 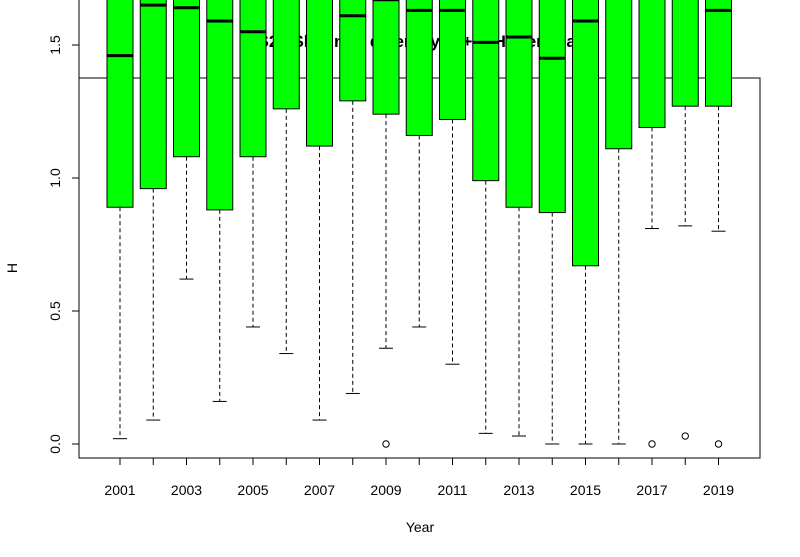 What do you see at coordinates (12, 268) in the screenshot?
I see `y-axis-label: H` at bounding box center [12, 268].